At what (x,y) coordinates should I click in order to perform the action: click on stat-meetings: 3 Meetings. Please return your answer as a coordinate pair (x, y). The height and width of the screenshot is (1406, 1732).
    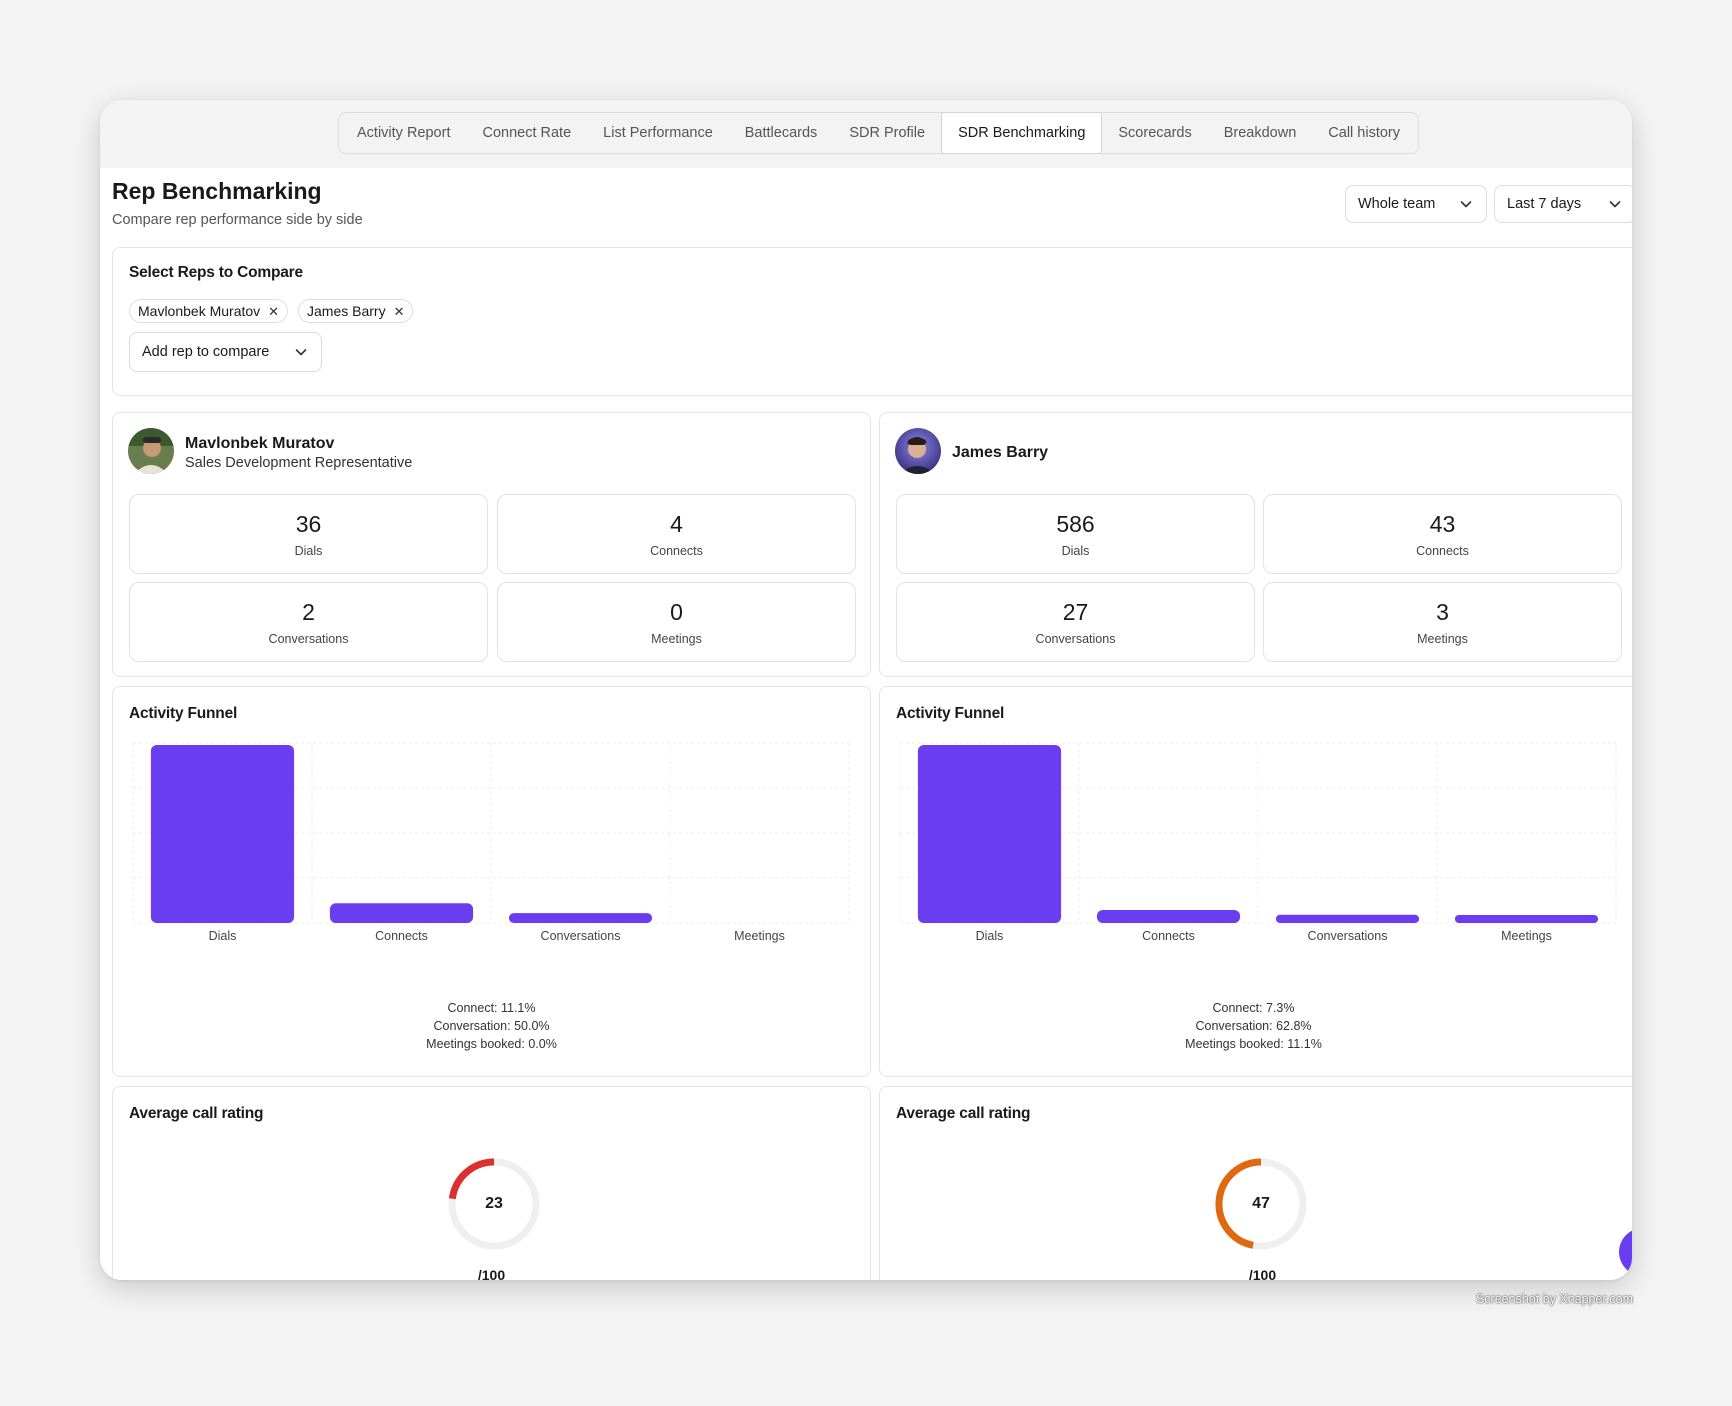
    Looking at the image, I should click on (1442, 622).